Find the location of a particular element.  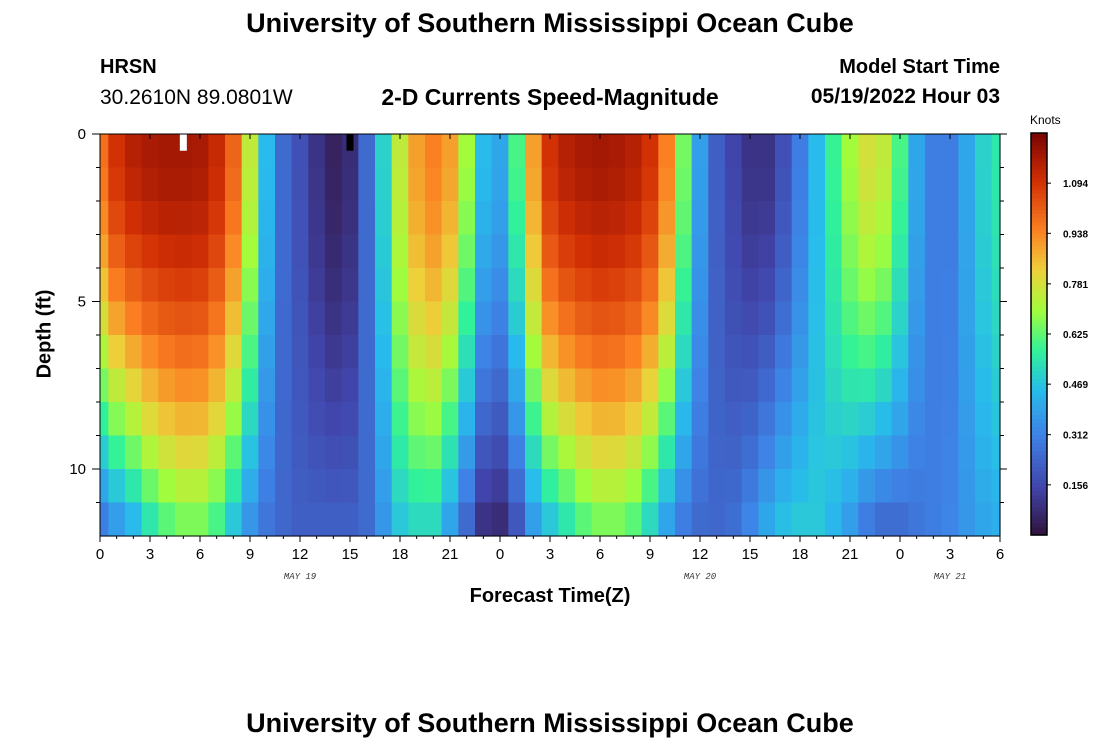

station-coordinates: 30.2610N 89.0801W is located at coordinates (196, 97).